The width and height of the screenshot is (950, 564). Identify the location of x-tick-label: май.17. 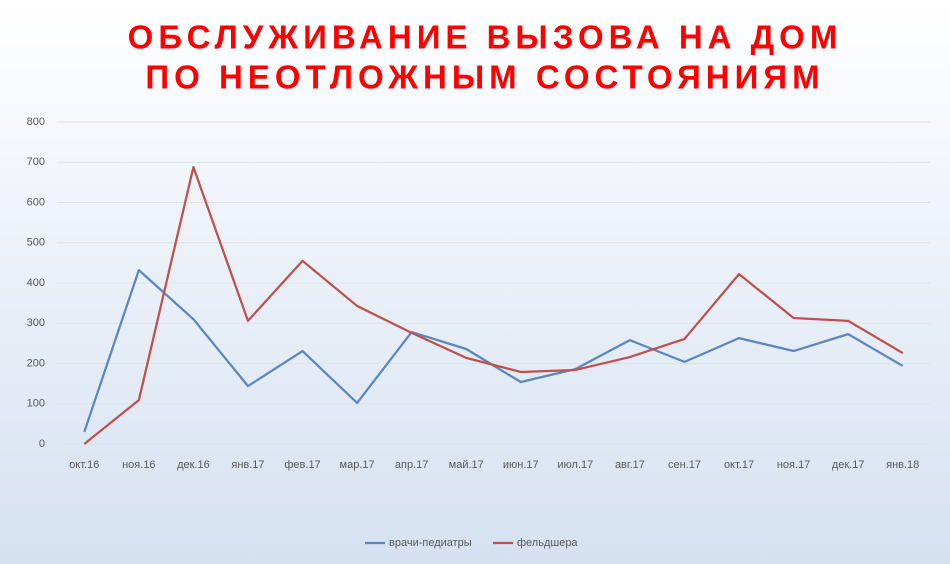
(466, 465).